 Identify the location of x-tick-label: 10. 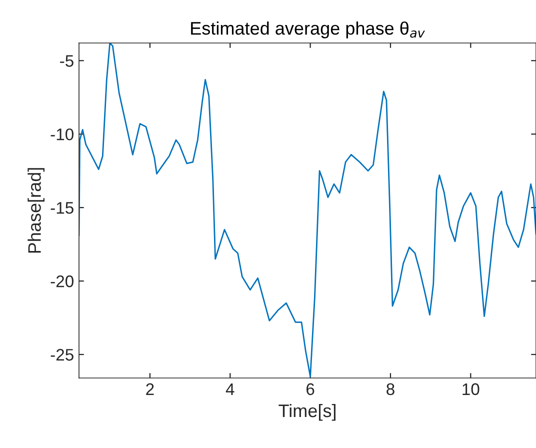
(471, 389).